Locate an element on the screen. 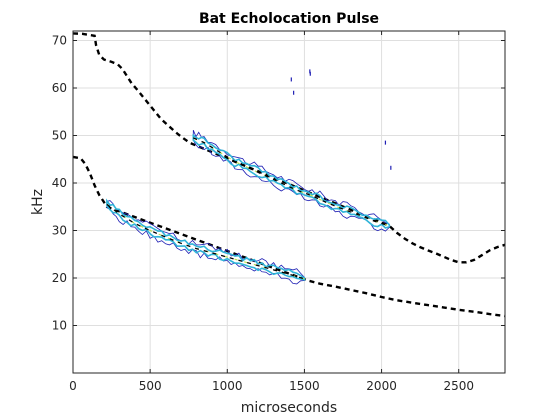 Image resolution: width=560 pixels, height=420 pixels. y-tick-label: 20 is located at coordinates (59, 278).